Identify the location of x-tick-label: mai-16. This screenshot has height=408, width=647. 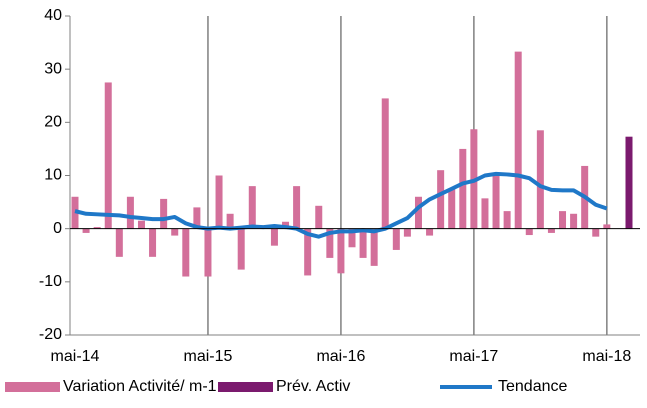
(340, 356).